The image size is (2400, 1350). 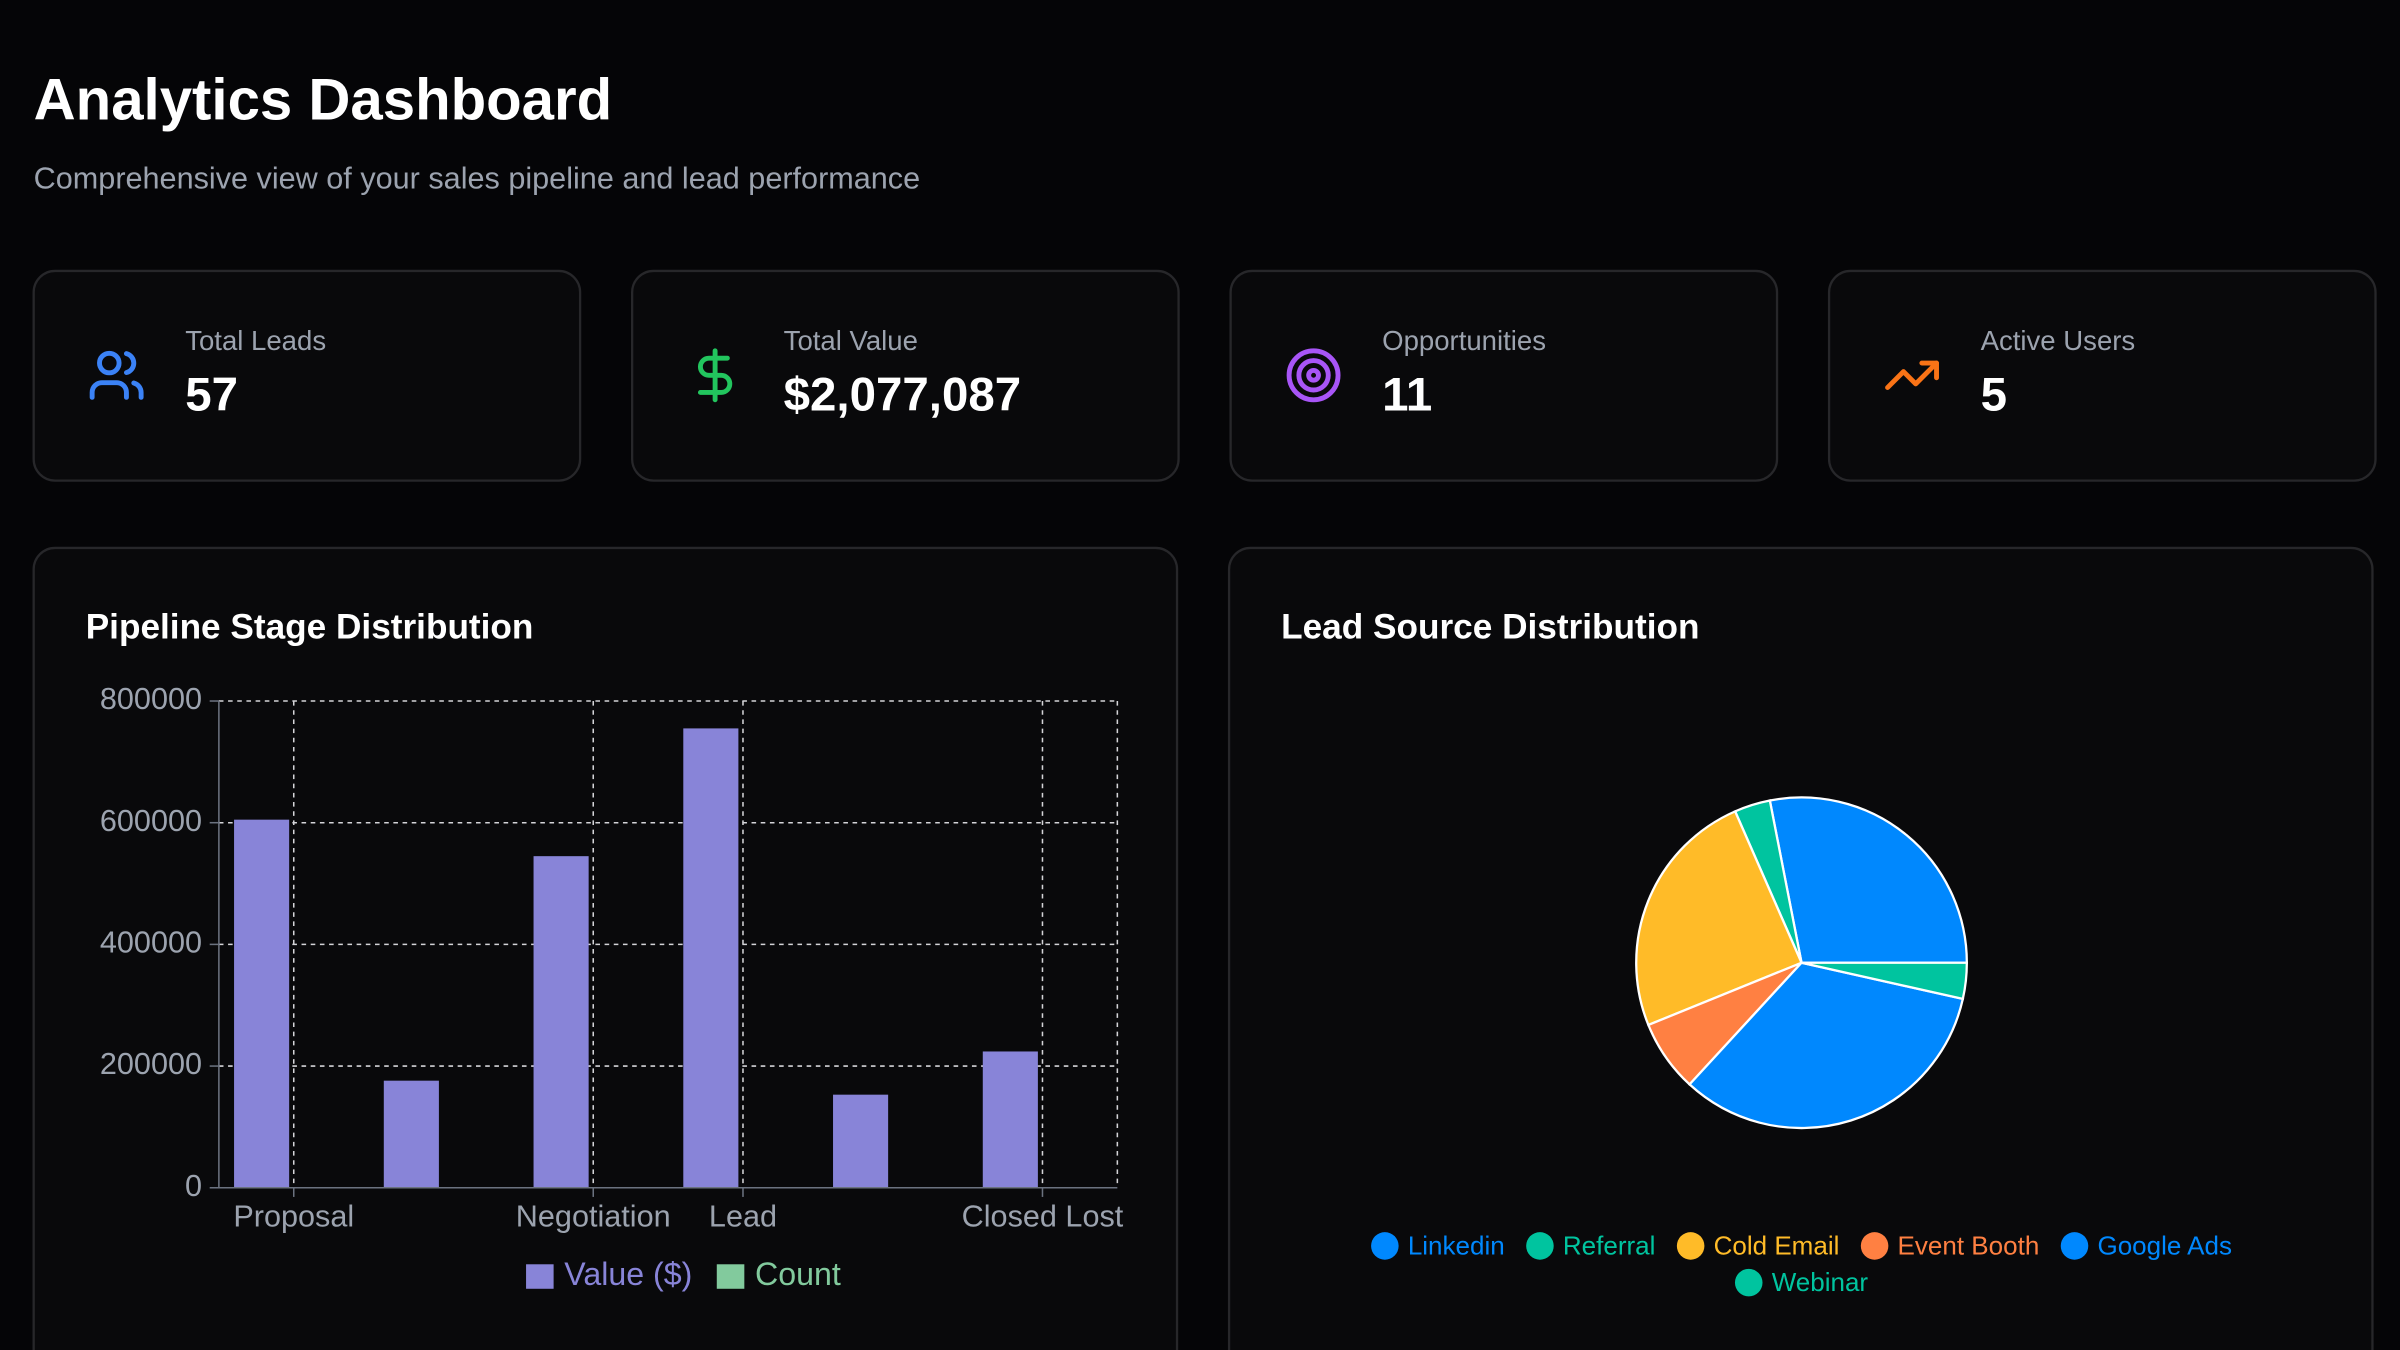 What do you see at coordinates (310, 626) in the screenshot?
I see `chart-title: Pipeline Stage Distribution` at bounding box center [310, 626].